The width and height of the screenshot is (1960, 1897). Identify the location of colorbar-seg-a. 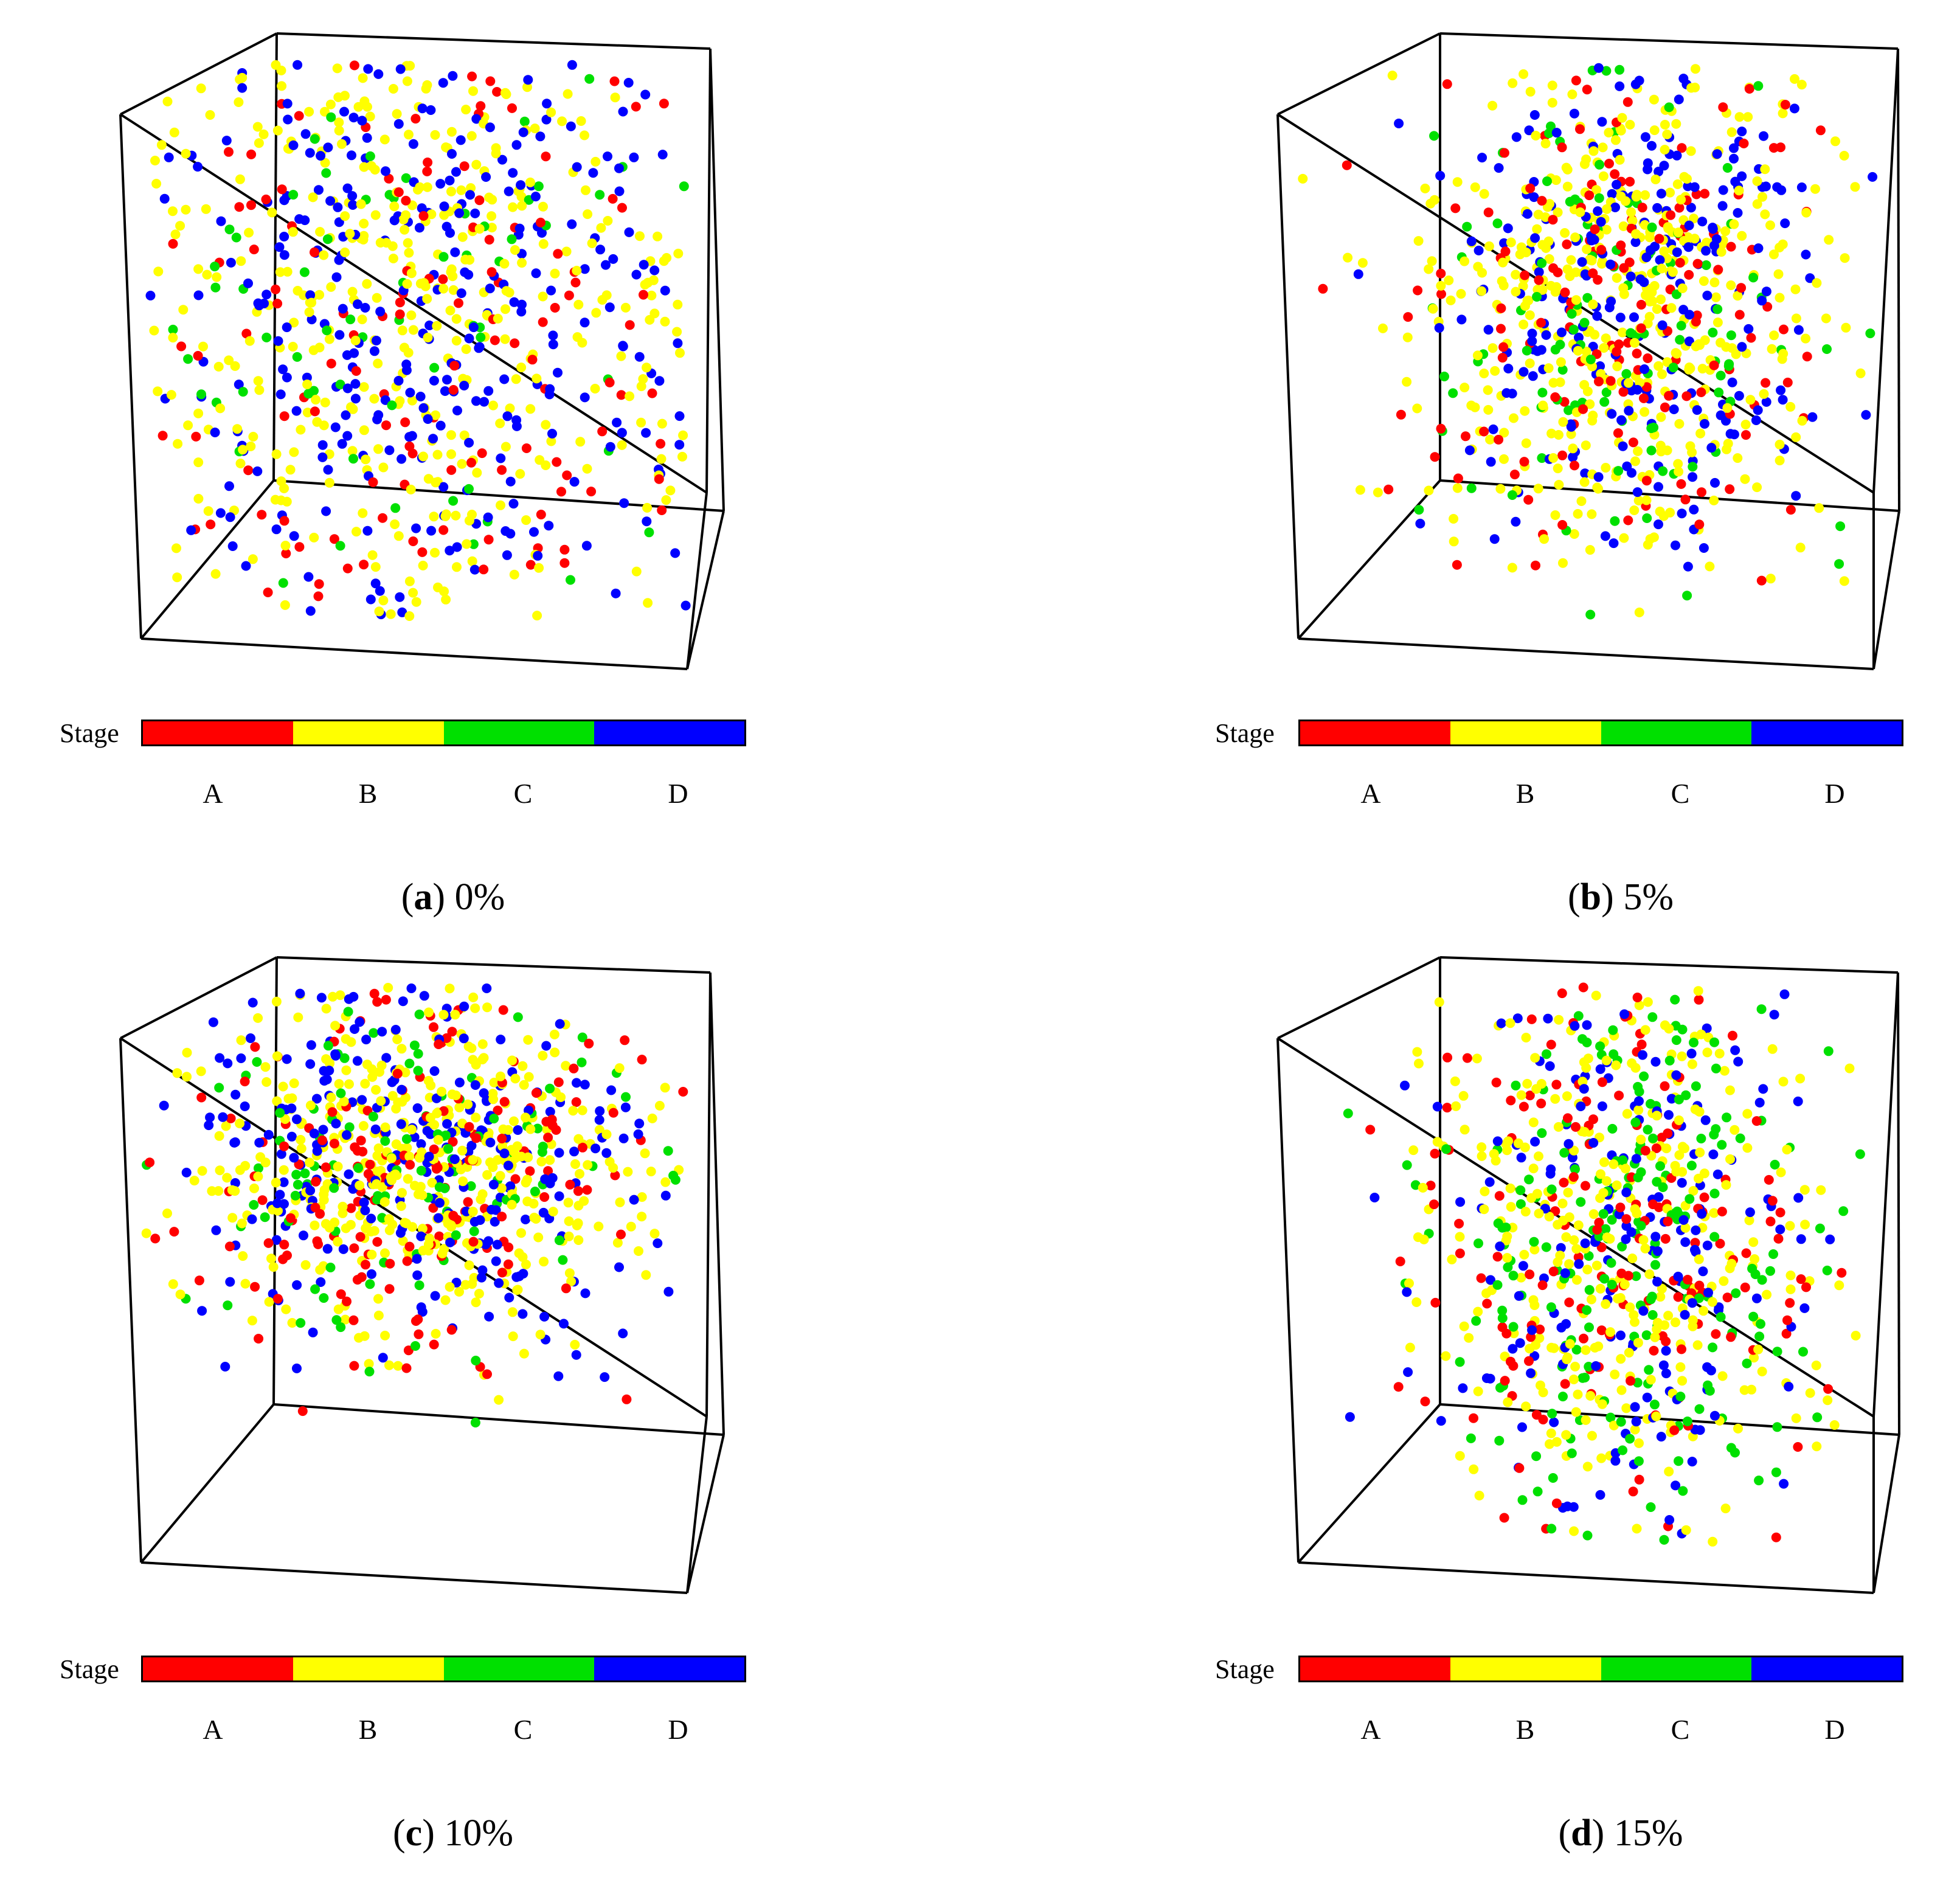
(1375, 733).